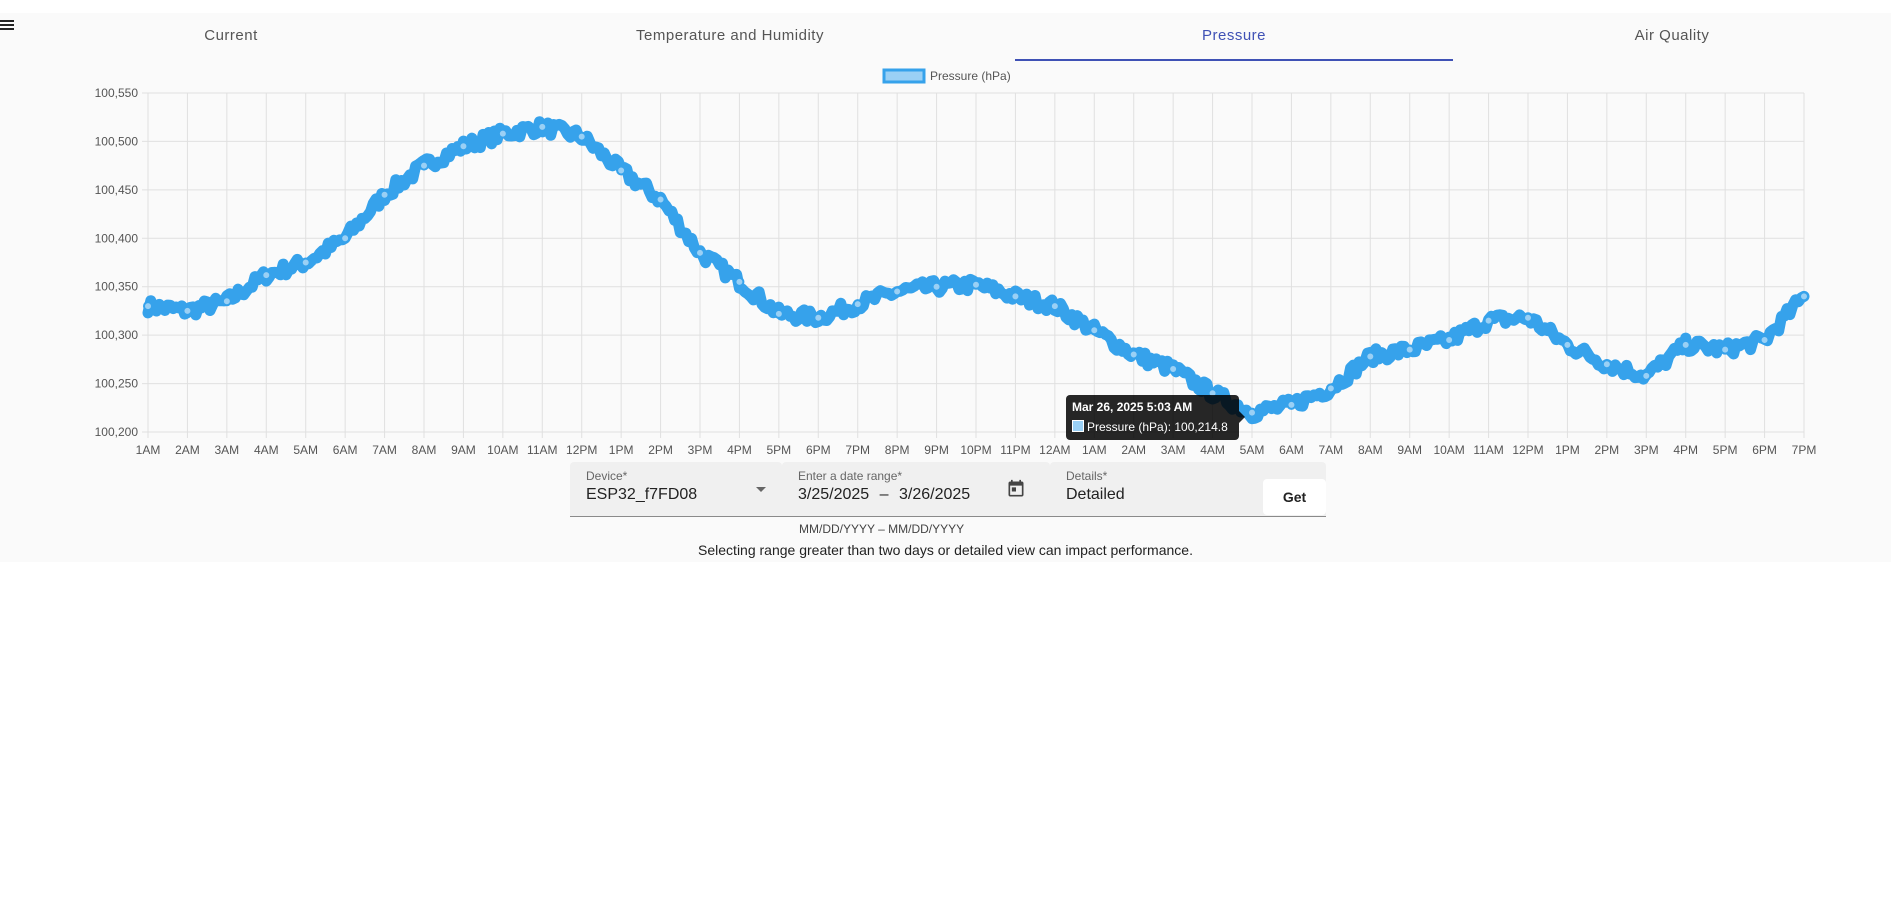 The image size is (1891, 904). I want to click on legend-swatch, so click(904, 76).